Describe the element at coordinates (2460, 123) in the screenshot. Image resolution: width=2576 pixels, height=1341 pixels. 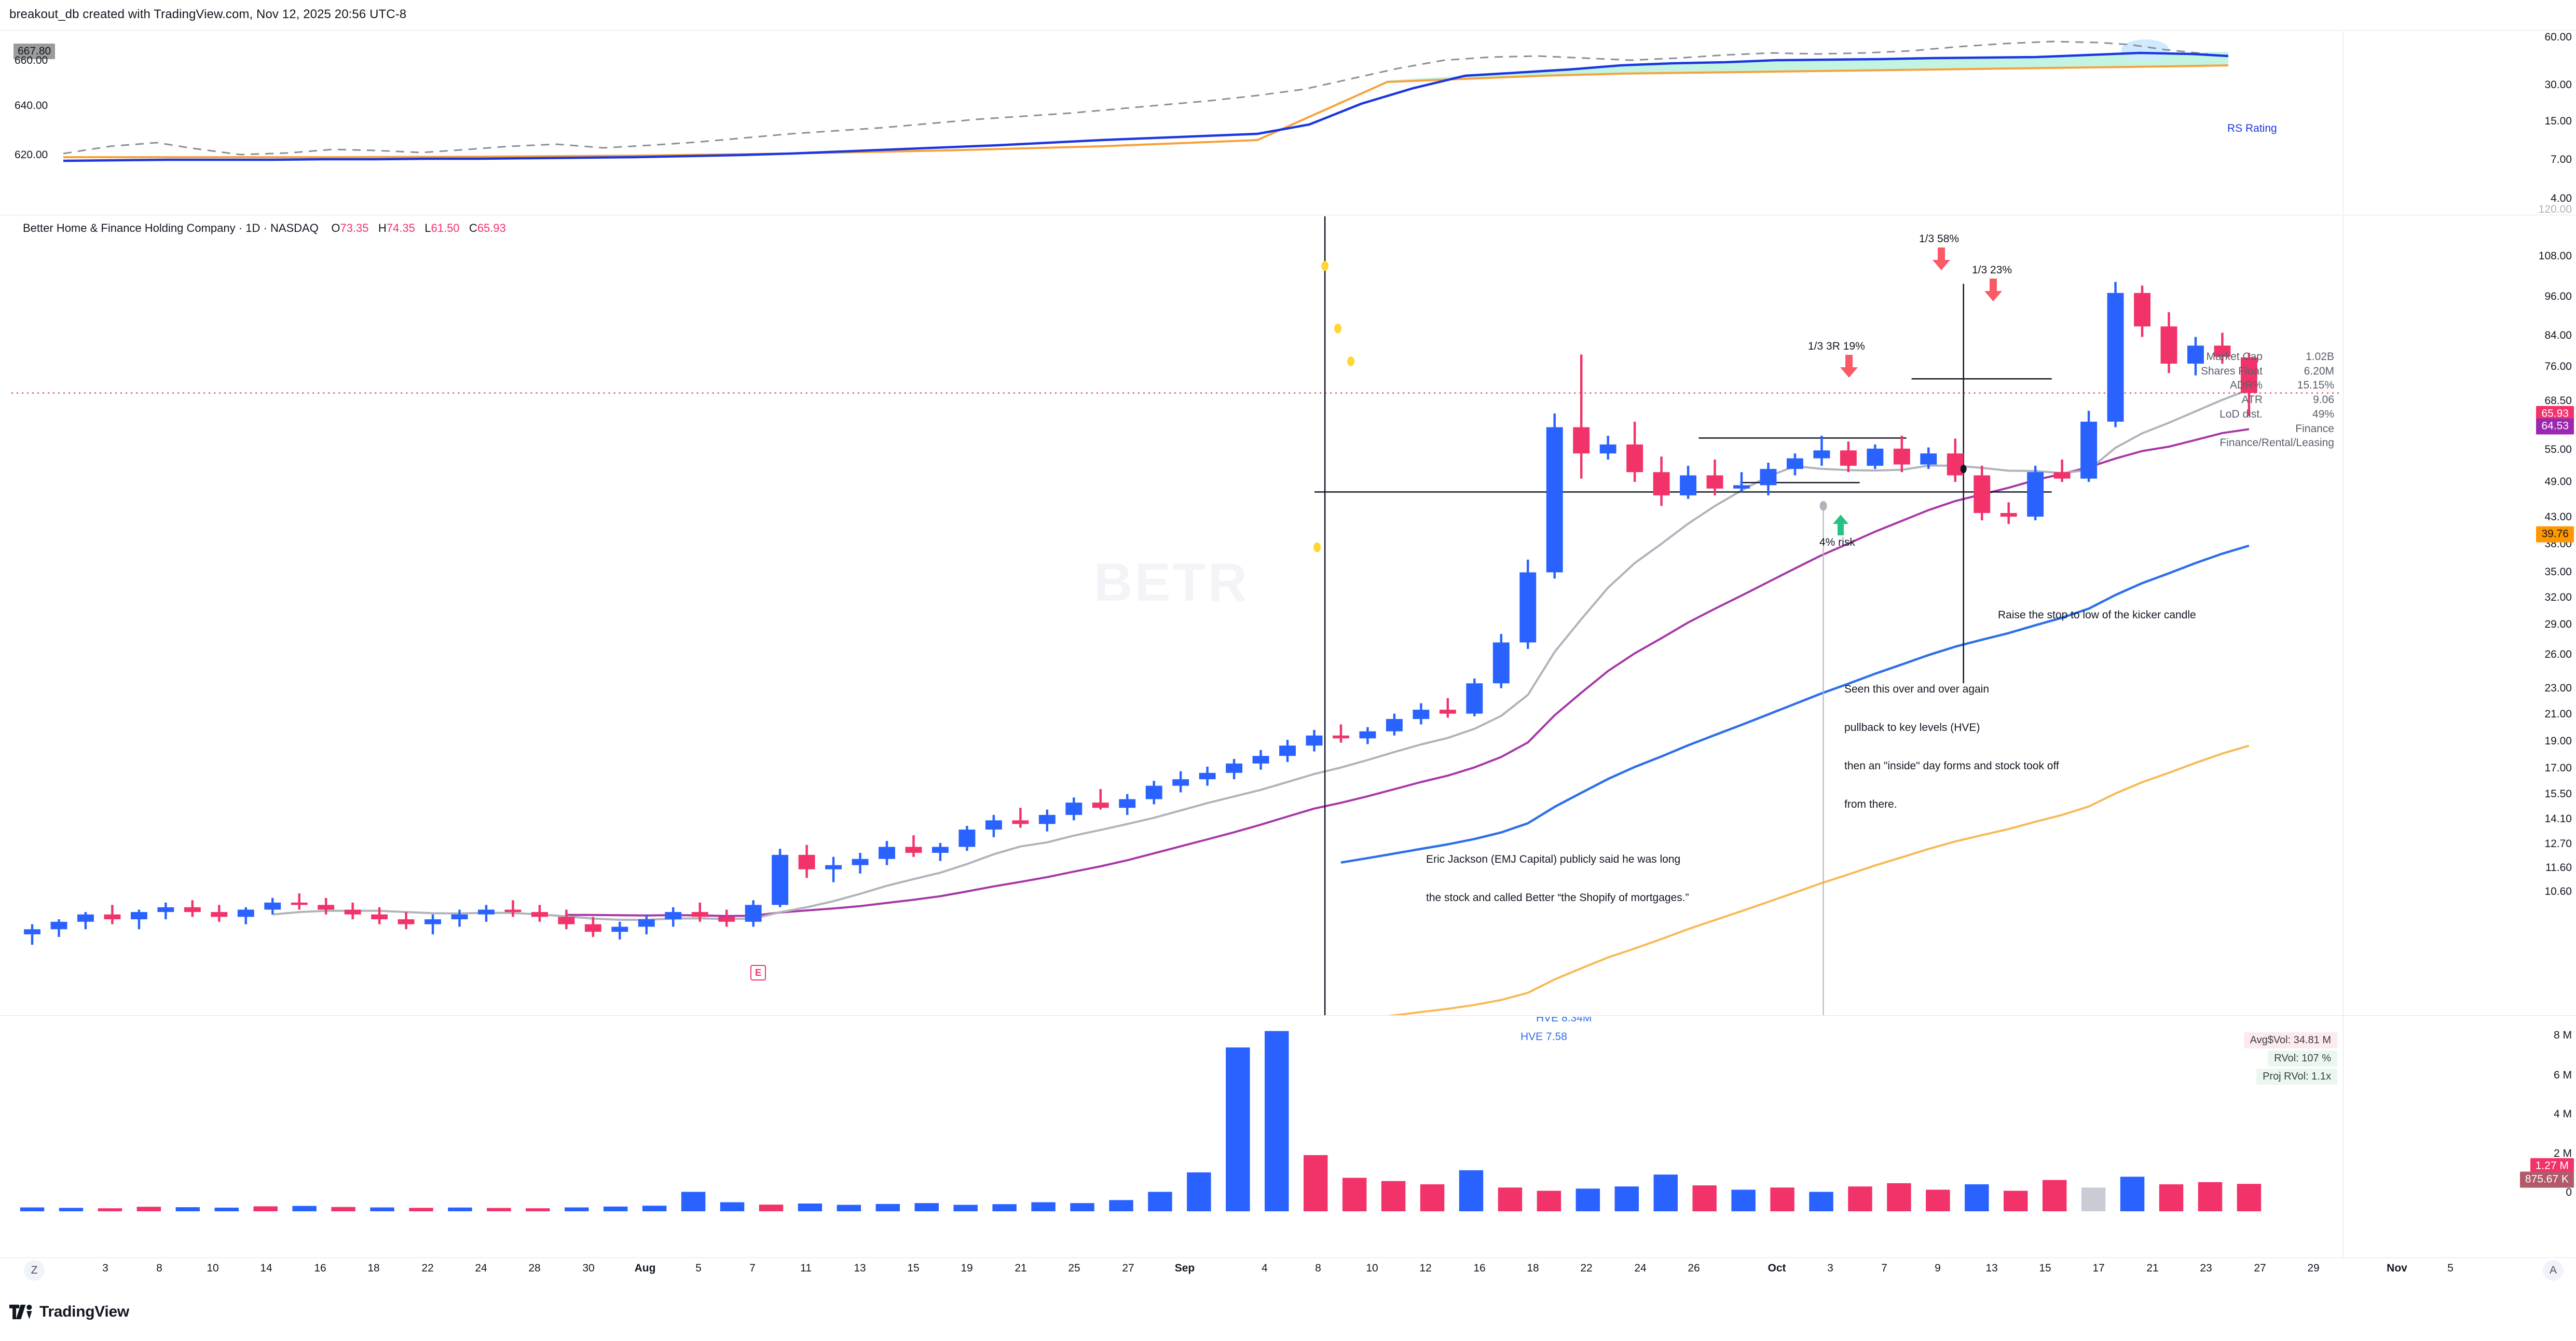
I see `rs-price-scale: 60.00 30.00 15.00 7.00 4.00 120.00` at that location.